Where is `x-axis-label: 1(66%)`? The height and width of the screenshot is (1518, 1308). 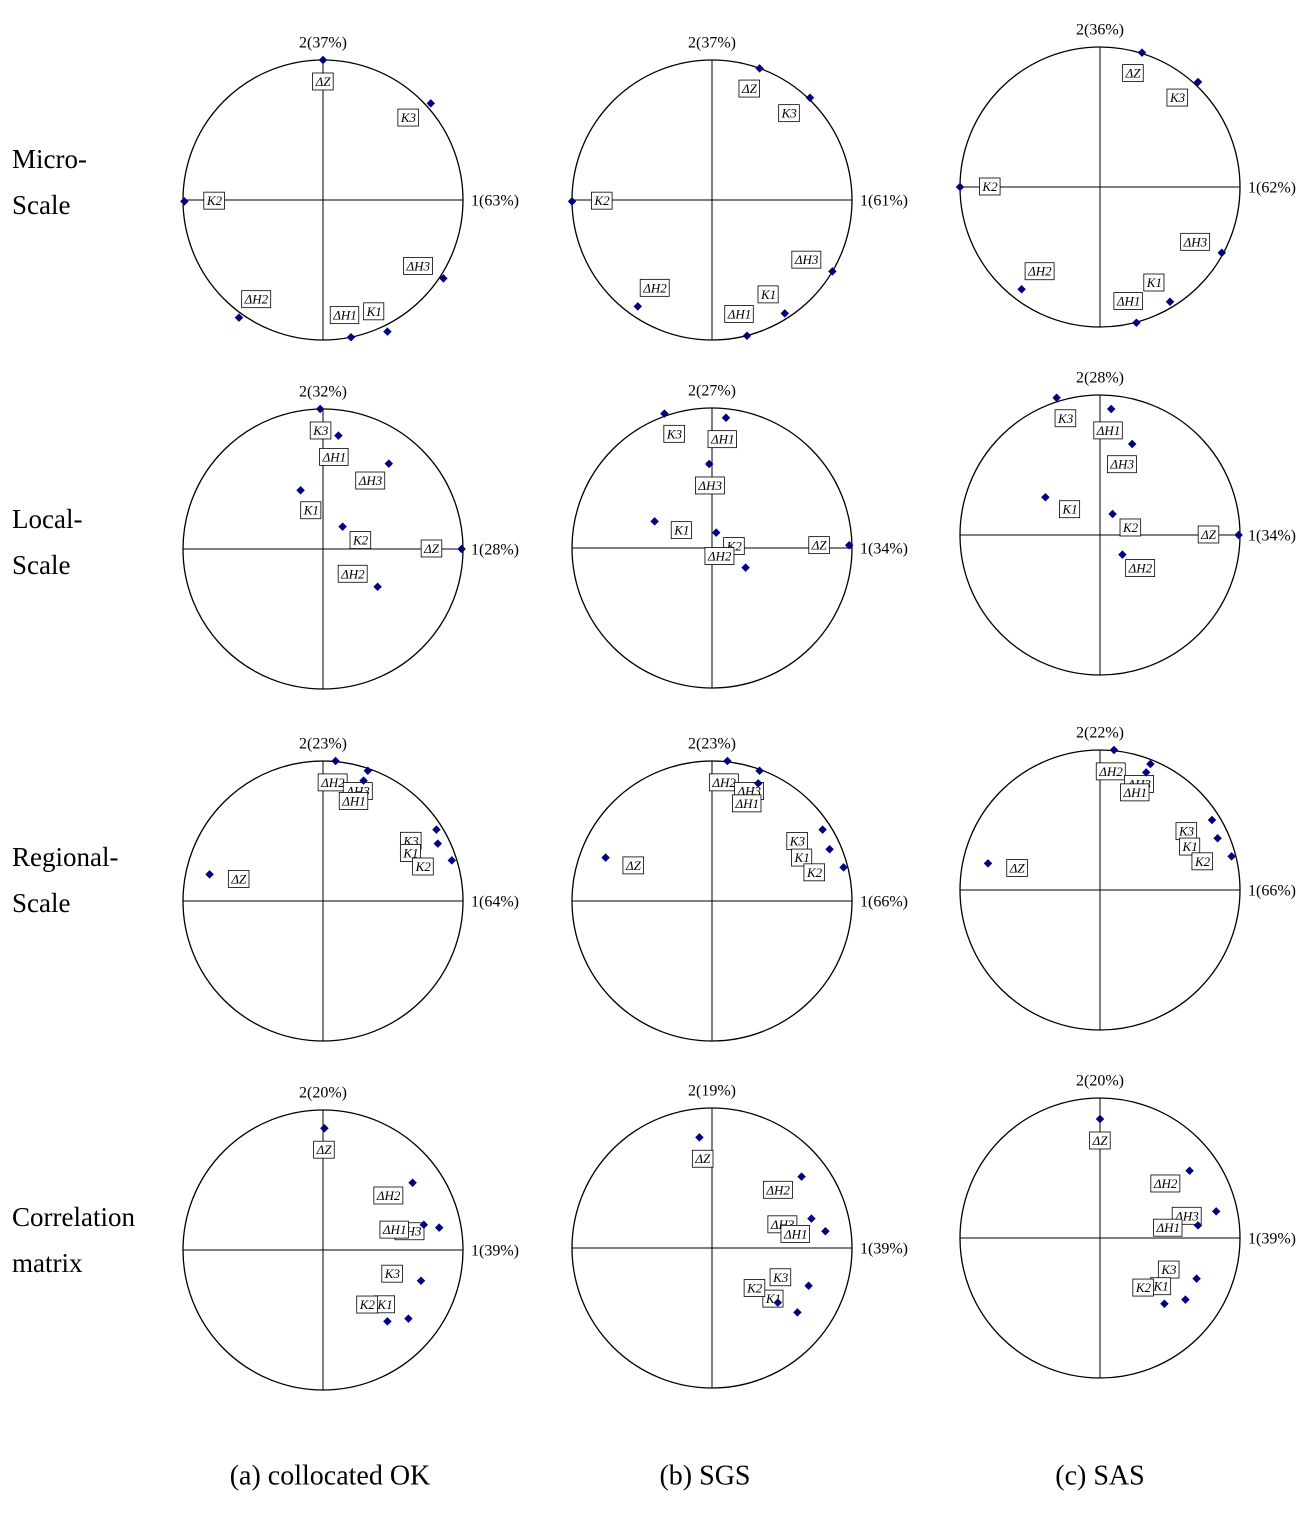 x-axis-label: 1(66%) is located at coordinates (1272, 891).